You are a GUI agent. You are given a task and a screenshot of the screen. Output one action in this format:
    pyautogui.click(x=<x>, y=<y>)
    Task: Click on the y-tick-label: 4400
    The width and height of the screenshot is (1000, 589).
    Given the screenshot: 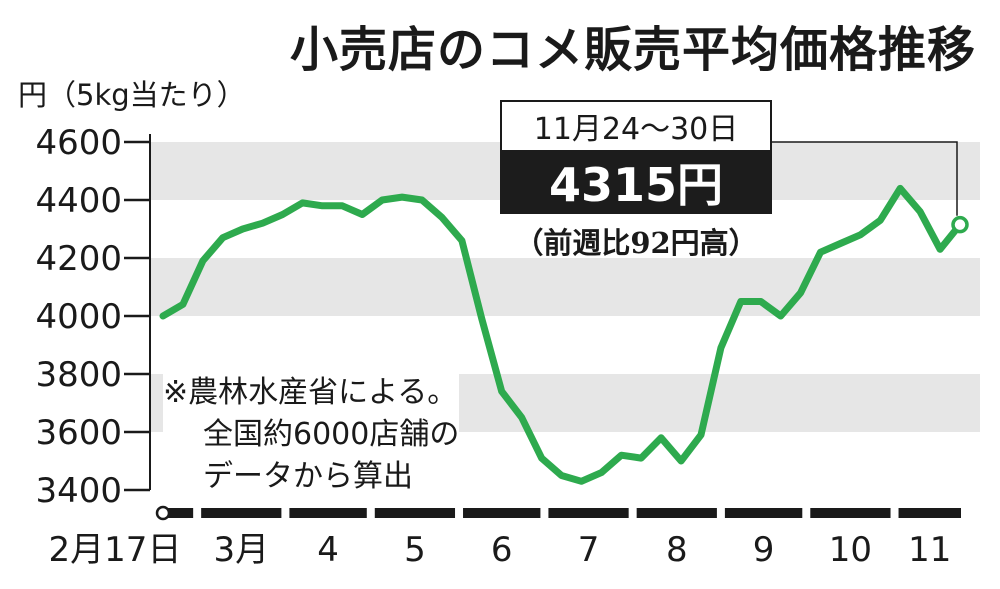 What is the action you would take?
    pyautogui.click(x=78, y=201)
    